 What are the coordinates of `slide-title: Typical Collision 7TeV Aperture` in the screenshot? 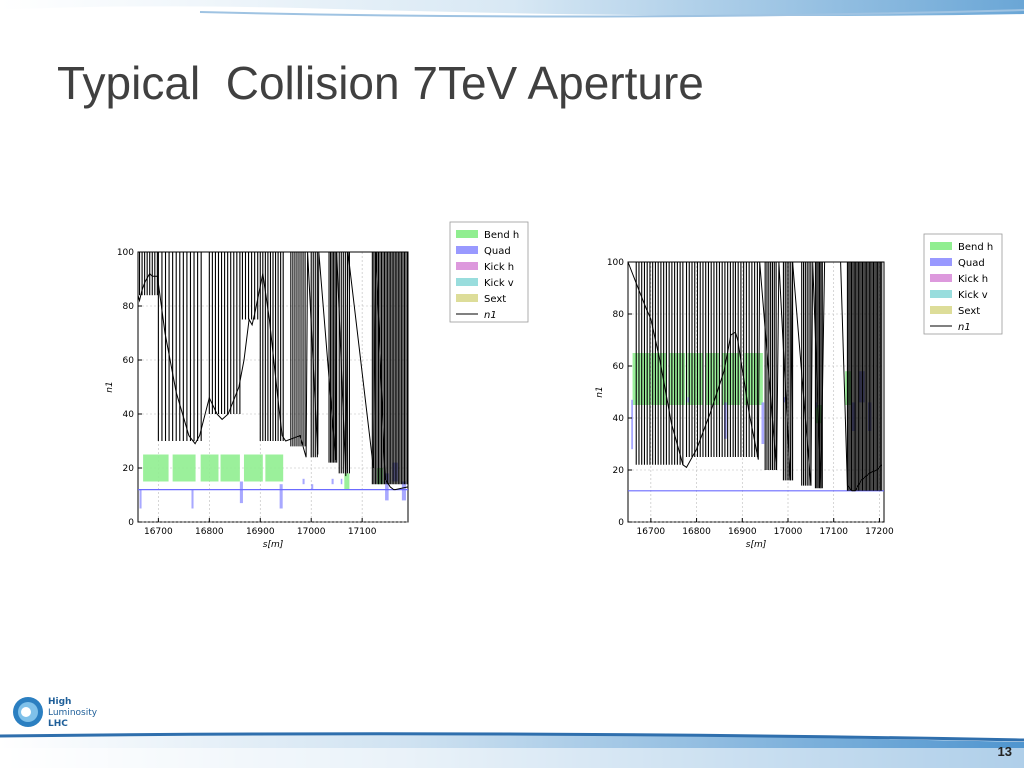 It's located at (380, 83).